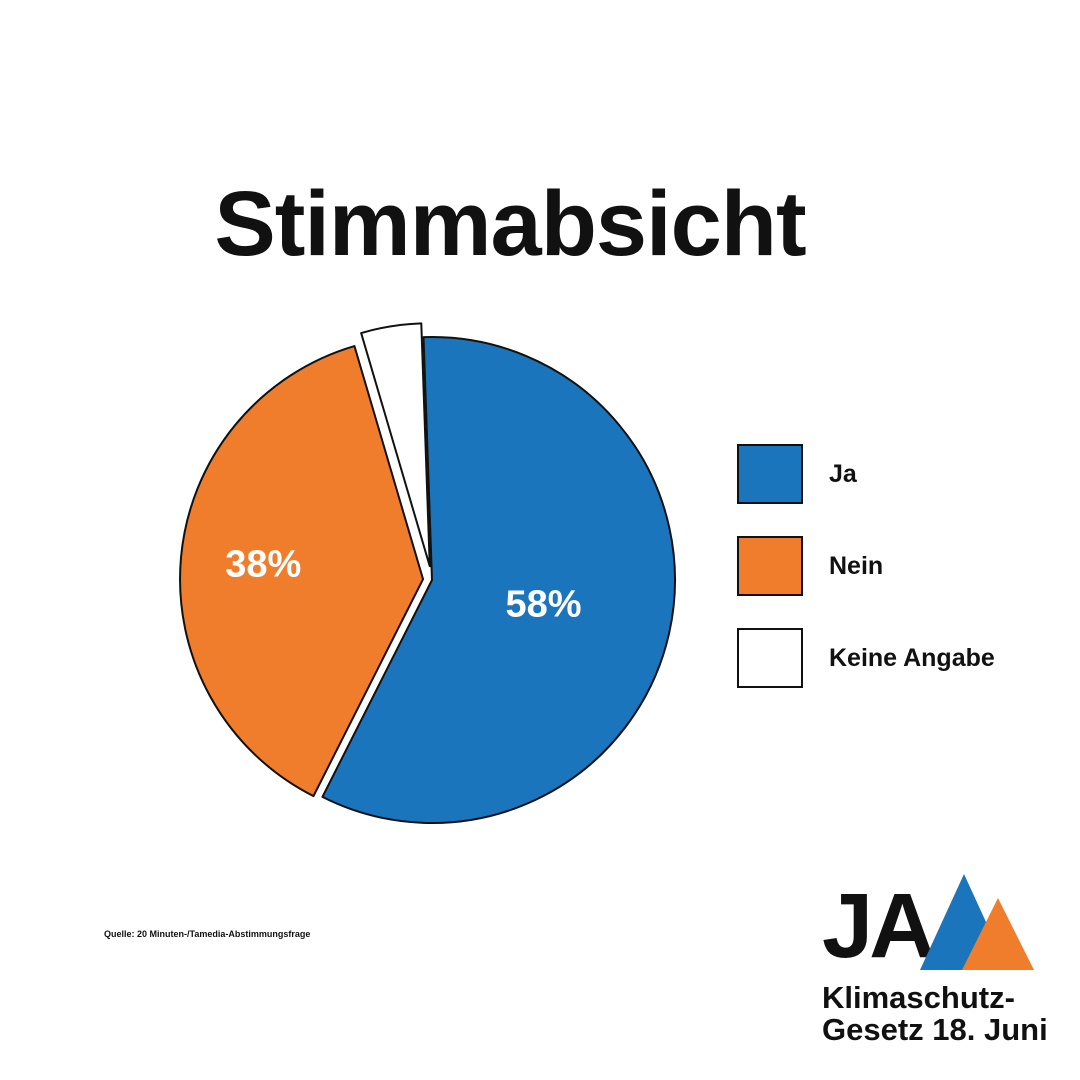 Image resolution: width=1080 pixels, height=1080 pixels. Describe the element at coordinates (395, 445) in the screenshot. I see `pie-slice-keine-angabe` at that location.